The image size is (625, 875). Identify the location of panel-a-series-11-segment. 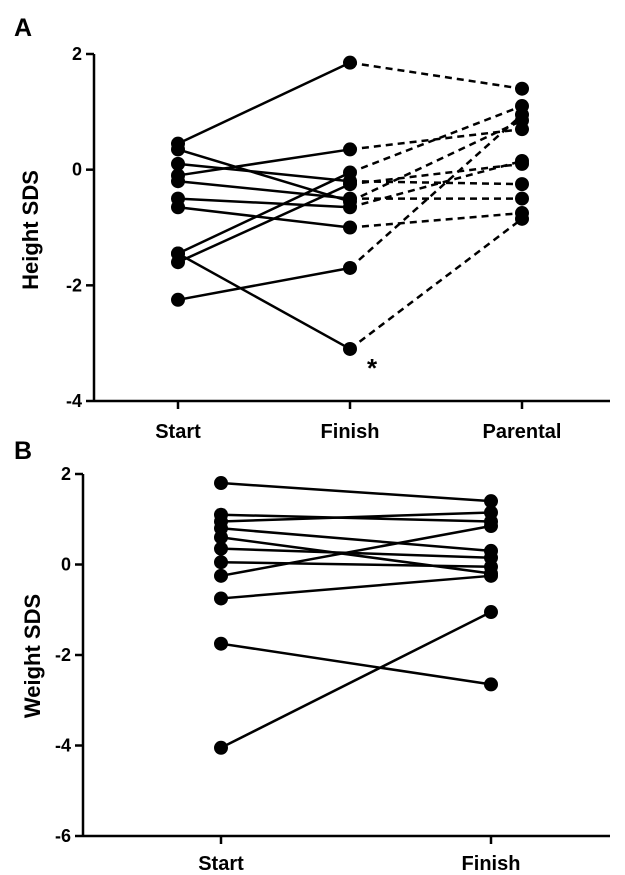
(264, 284).